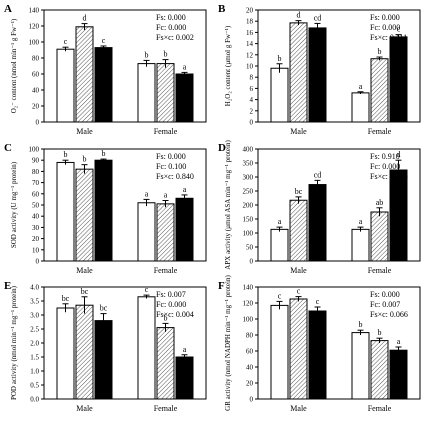  I want to click on y-tick-label: 150, so click(248, 220).